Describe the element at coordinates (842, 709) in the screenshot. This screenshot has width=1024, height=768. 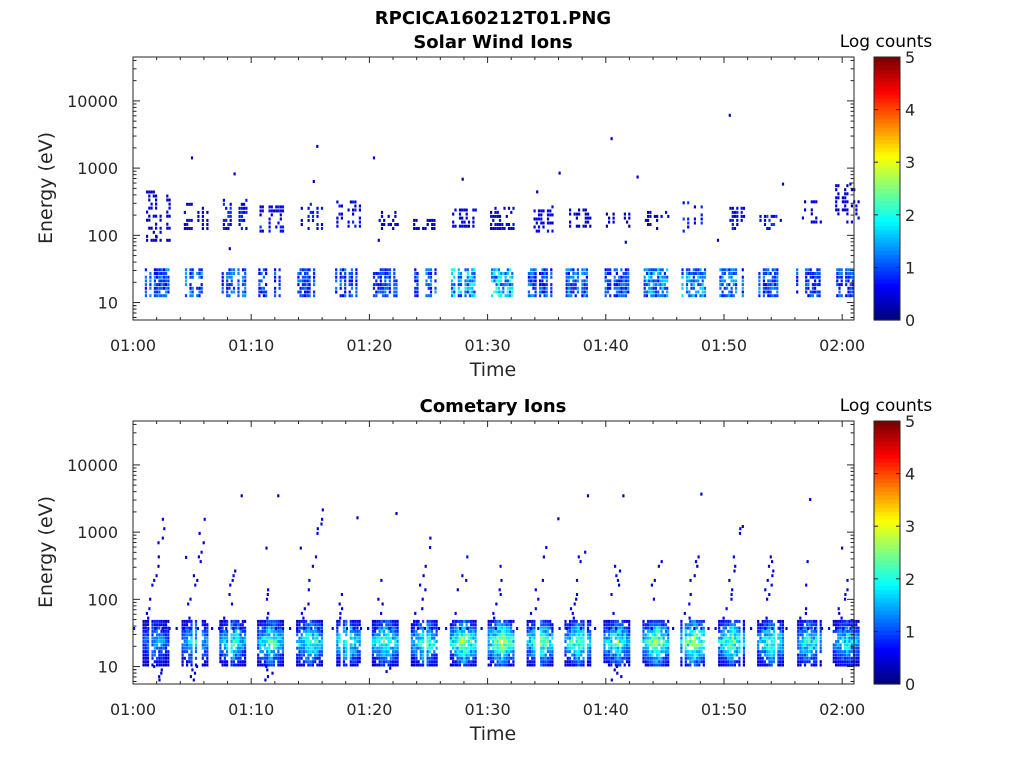
I see `x-tick-label: 02:00` at that location.